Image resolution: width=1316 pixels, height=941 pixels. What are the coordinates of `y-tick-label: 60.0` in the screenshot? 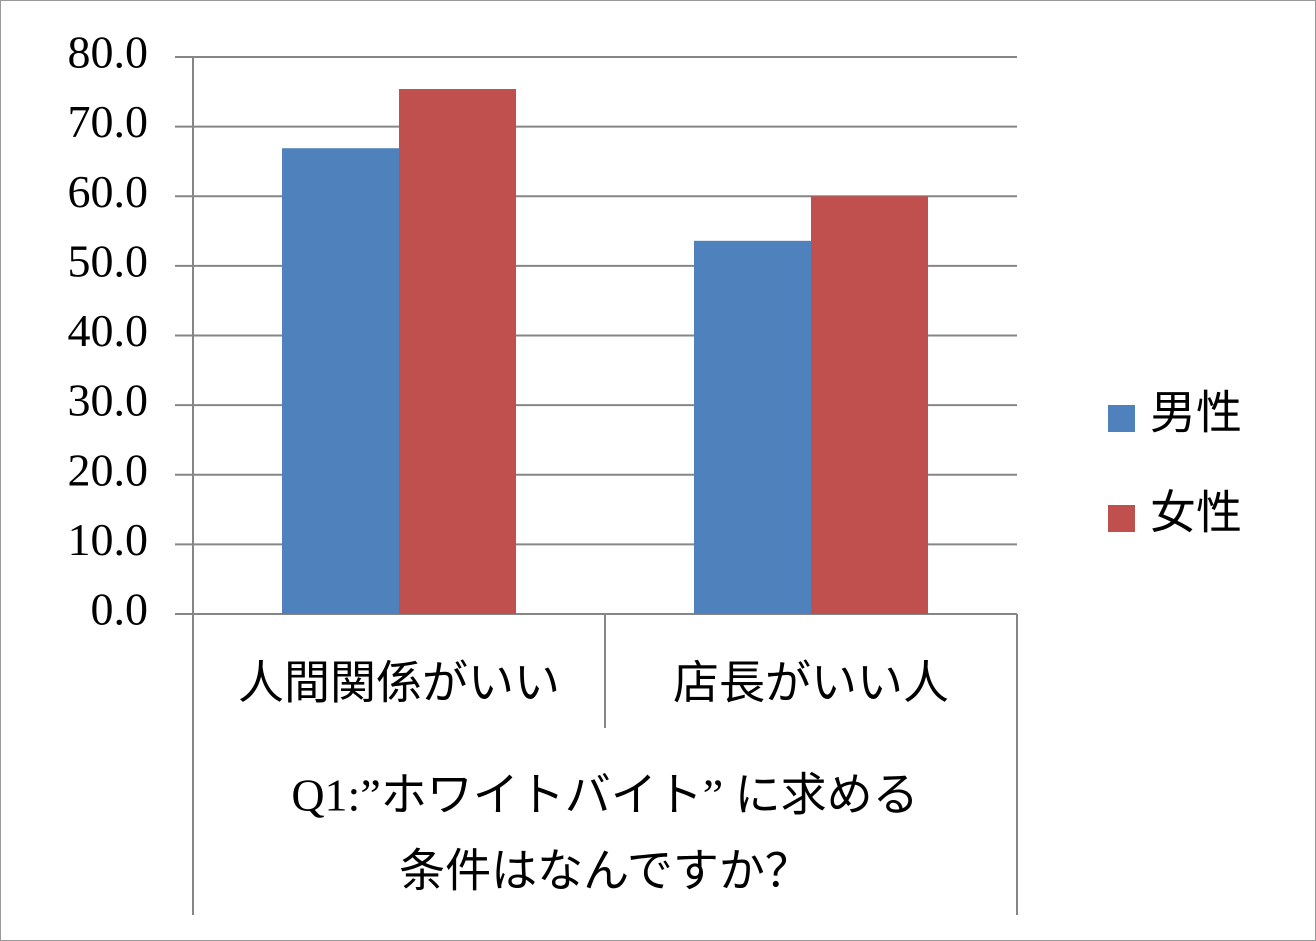 It's located at (108, 191).